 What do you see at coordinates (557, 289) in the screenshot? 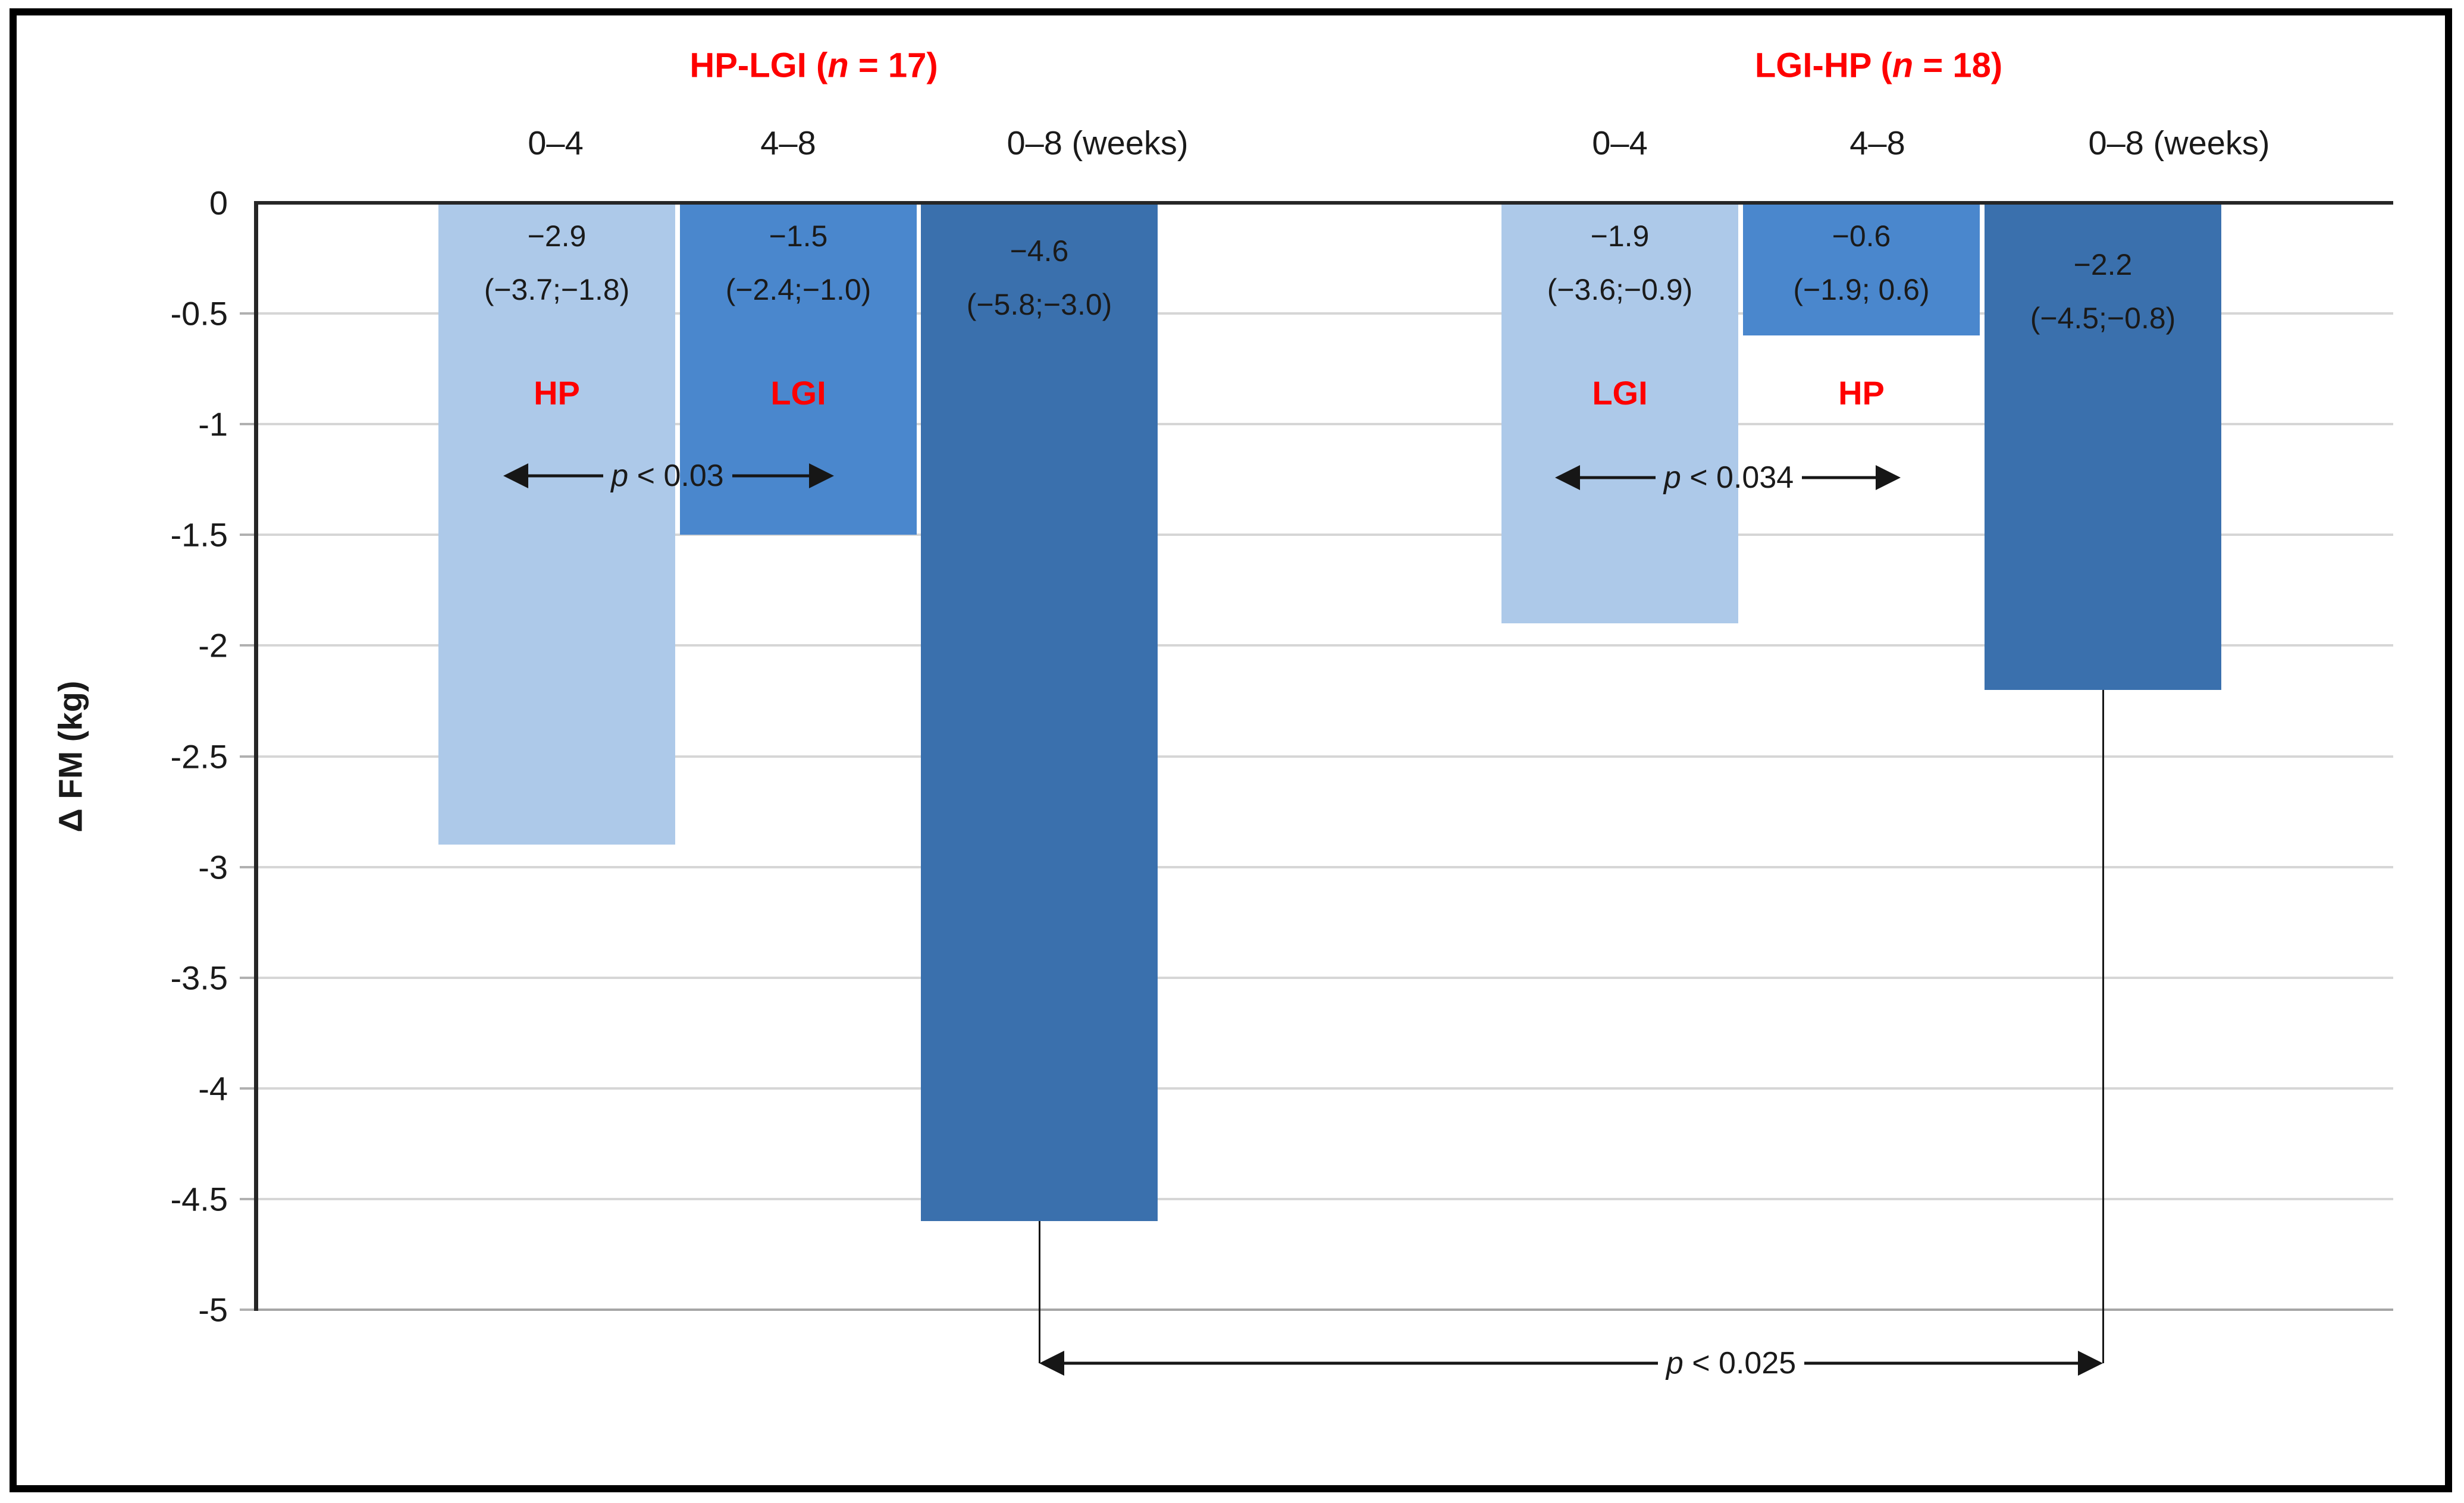
I see `bar-ci-label: (−3.7;−1.8)` at bounding box center [557, 289].